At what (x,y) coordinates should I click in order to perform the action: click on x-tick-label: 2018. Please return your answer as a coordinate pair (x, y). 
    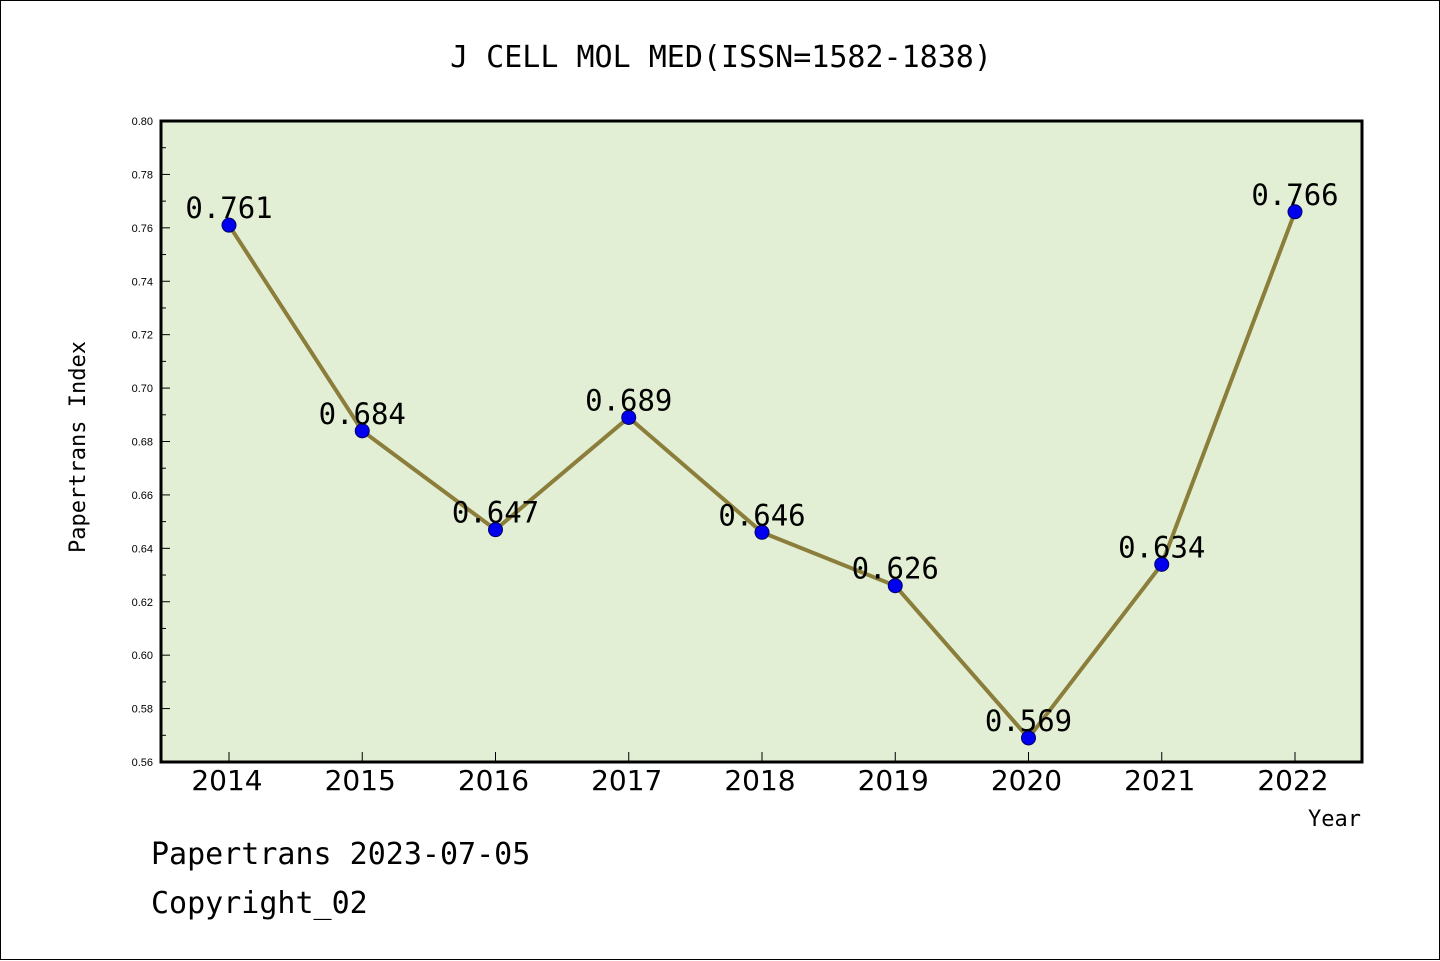
    Looking at the image, I should click on (759, 780).